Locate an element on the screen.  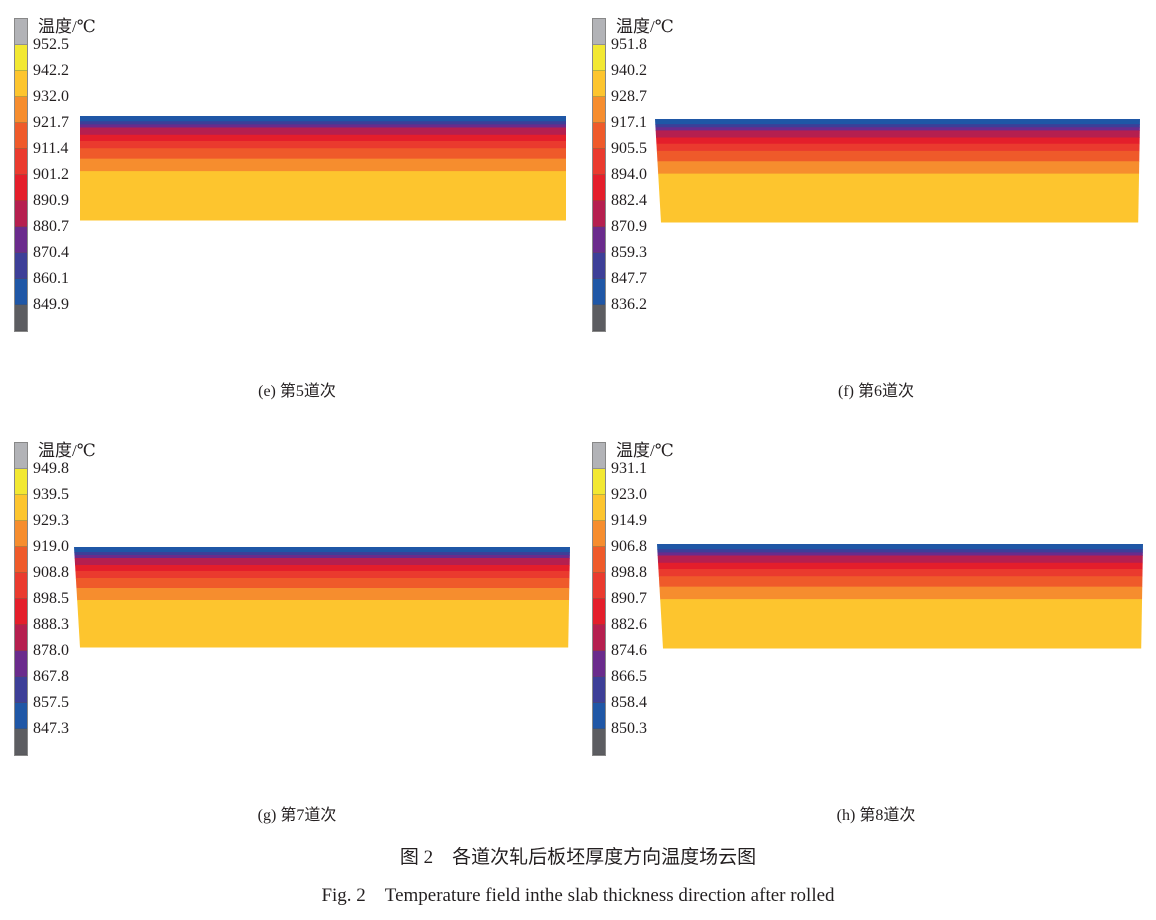
panel-caption: (h) 第8道次 is located at coordinates (876, 815).